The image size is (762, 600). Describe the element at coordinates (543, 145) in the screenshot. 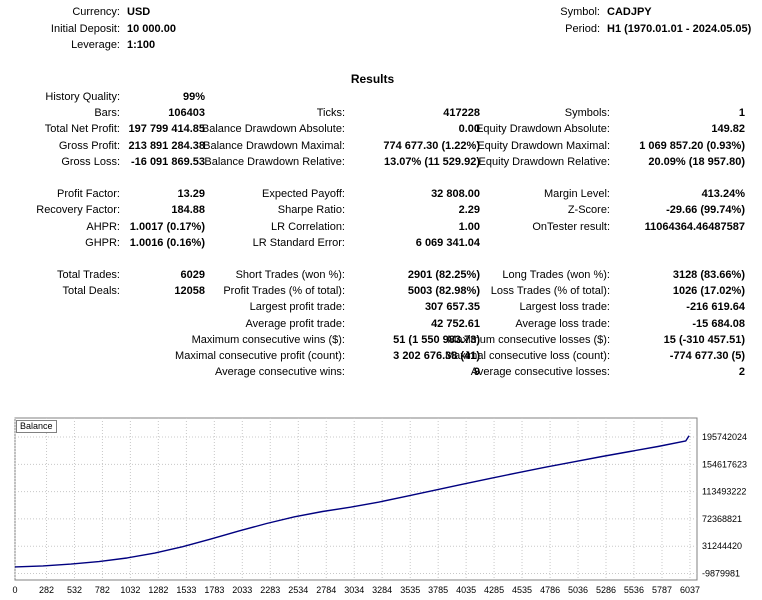

I see `stat-label: Equity Drawdown Maximal:` at that location.